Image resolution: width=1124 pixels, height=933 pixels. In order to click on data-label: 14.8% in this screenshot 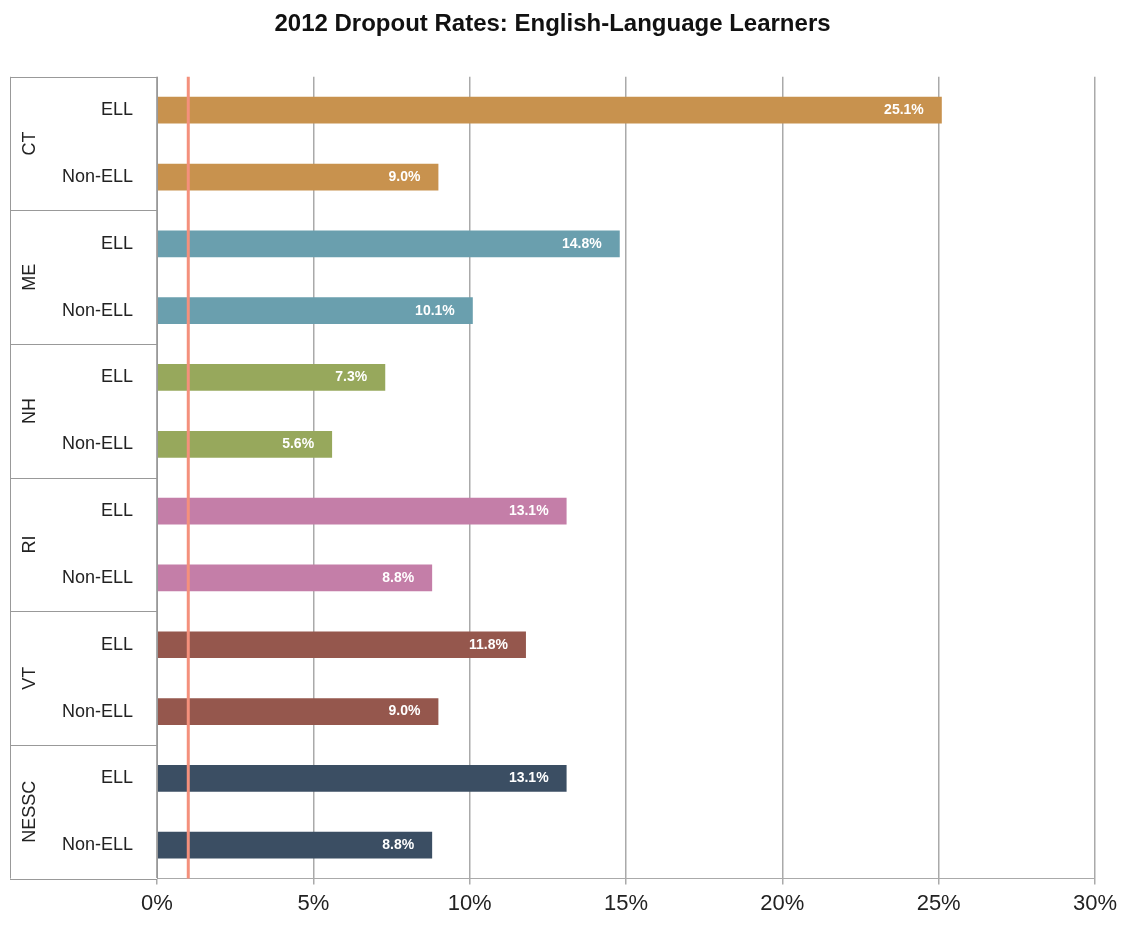, I will do `click(582, 242)`.